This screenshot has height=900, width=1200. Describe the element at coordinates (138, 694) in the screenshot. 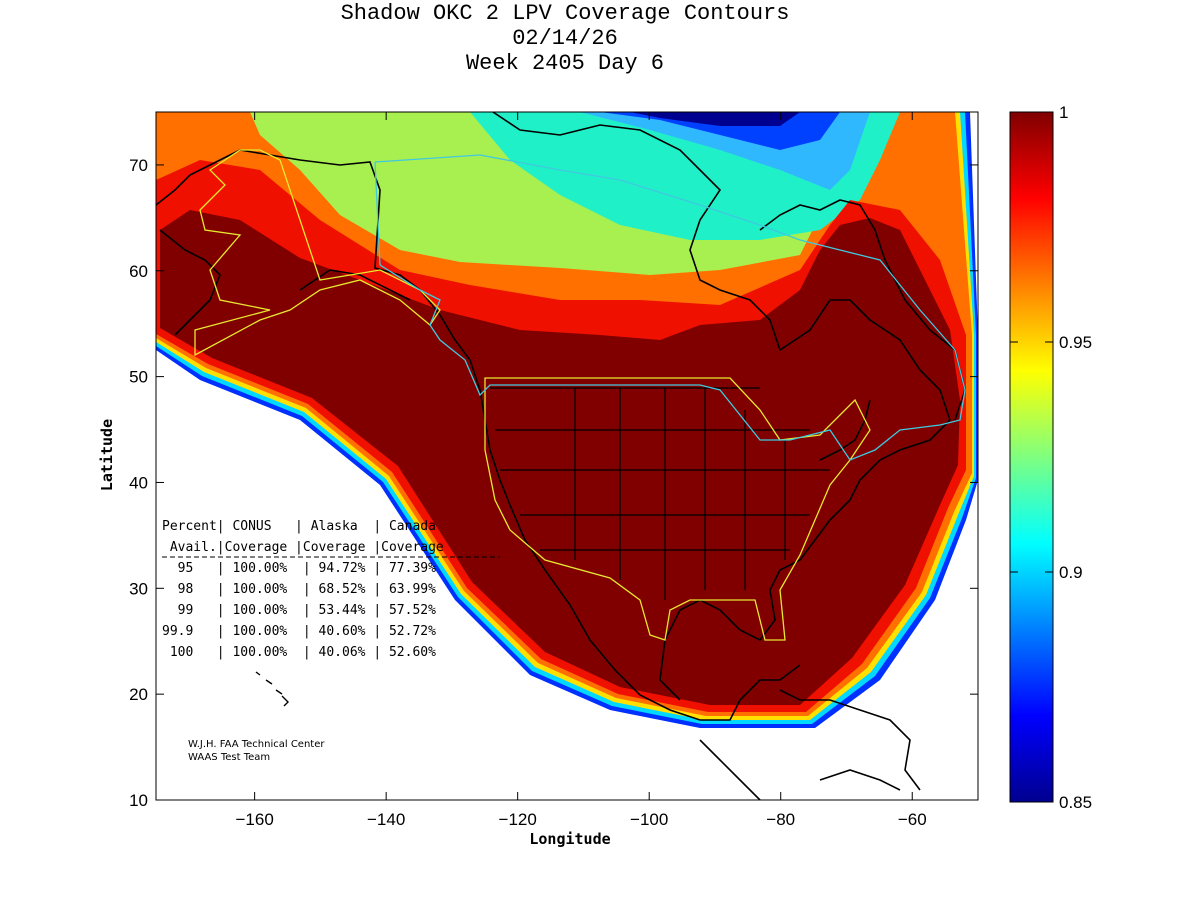

I see `y-tick-label: 20` at that location.